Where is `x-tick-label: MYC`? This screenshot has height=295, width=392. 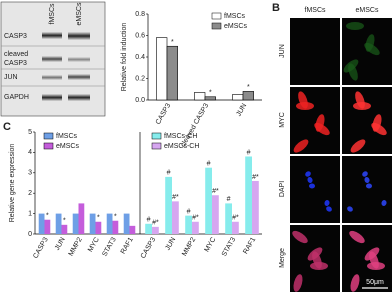 x-tick-label: MYC is located at coordinates (94, 244).